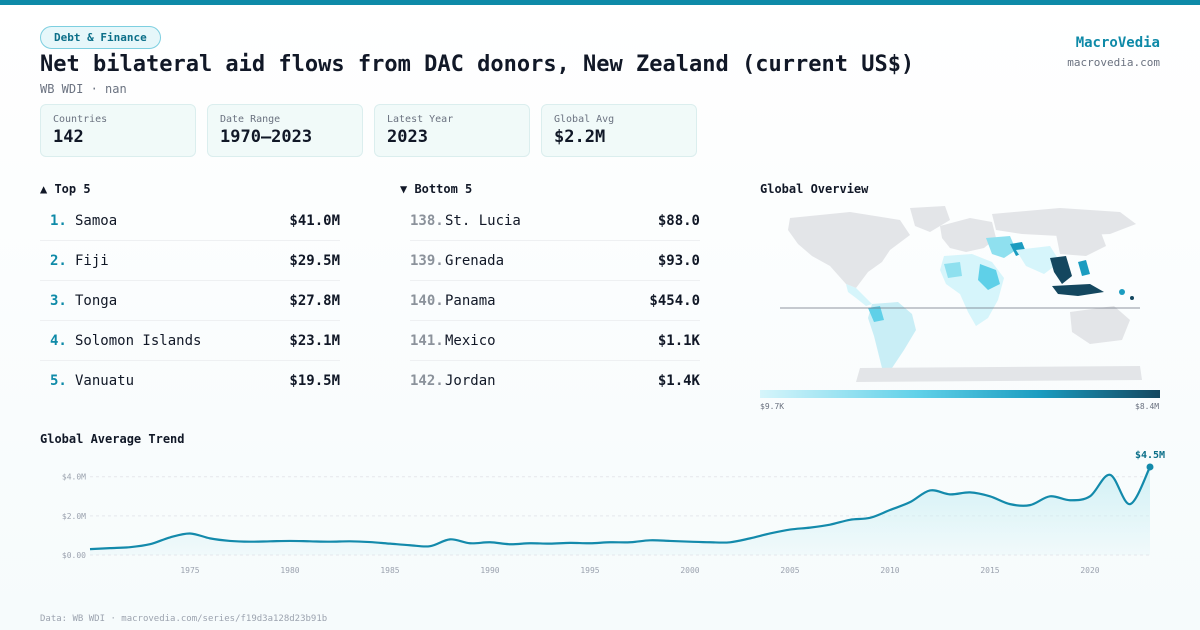 Image resolution: width=1200 pixels, height=630 pixels. Describe the element at coordinates (389, 570) in the screenshot. I see `x-tick-label: 1985` at that location.